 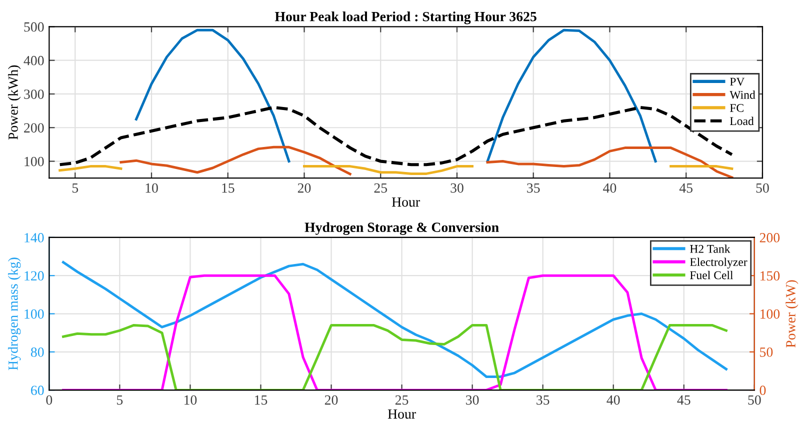 I want to click on legend-label: Wind, so click(x=743, y=94).